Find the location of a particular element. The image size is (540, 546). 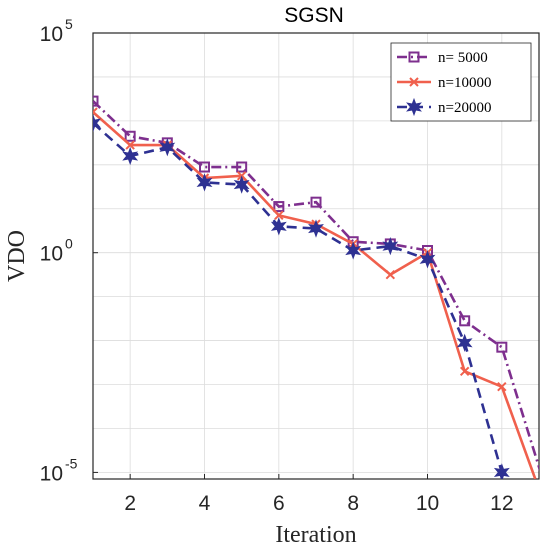

x-tick-label: 6 is located at coordinates (279, 503).